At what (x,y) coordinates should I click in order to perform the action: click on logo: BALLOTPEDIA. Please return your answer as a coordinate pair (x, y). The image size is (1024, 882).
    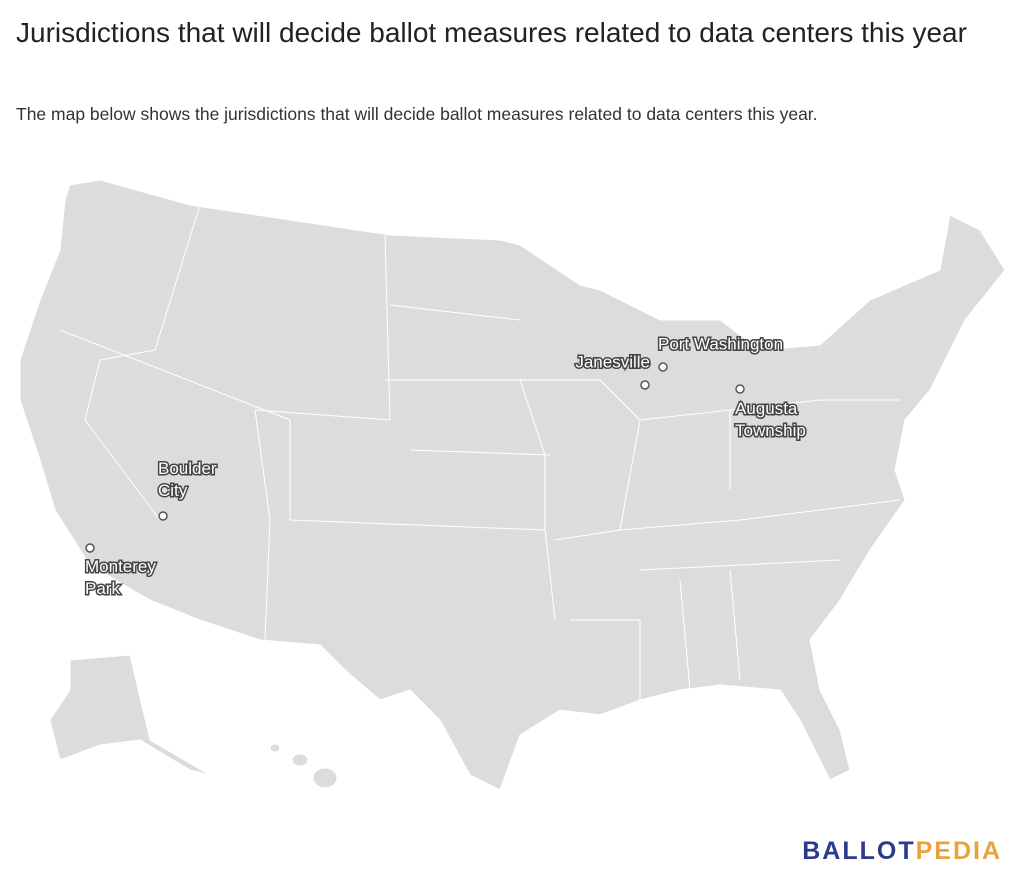
    Looking at the image, I should click on (902, 851).